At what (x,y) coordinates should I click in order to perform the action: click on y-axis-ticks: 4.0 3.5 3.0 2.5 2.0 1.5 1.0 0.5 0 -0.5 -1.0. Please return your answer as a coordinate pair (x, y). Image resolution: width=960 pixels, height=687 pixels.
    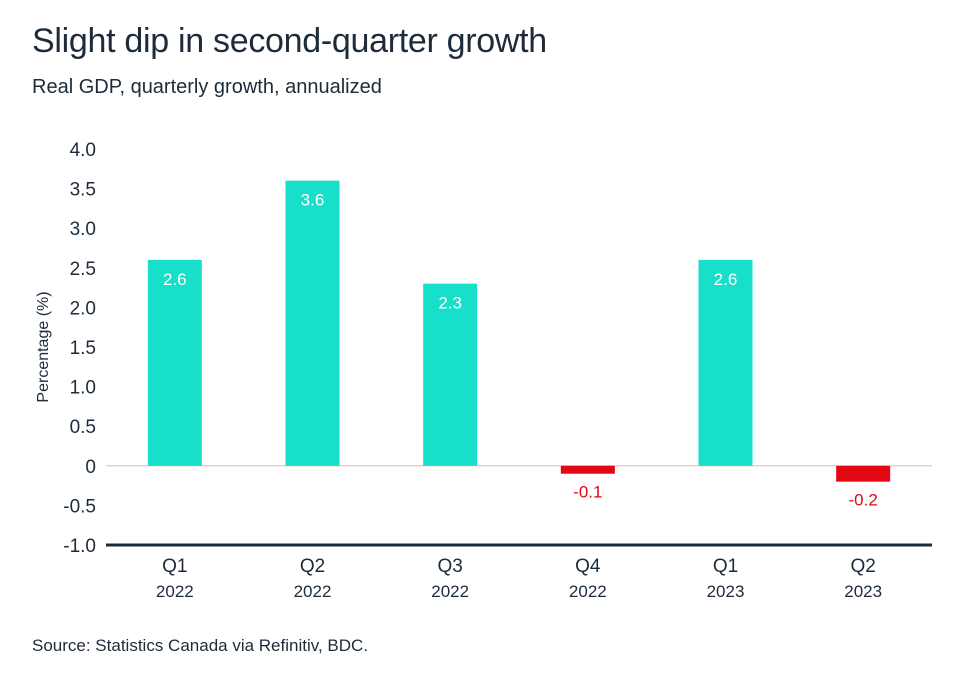
    Looking at the image, I should click on (79, 348).